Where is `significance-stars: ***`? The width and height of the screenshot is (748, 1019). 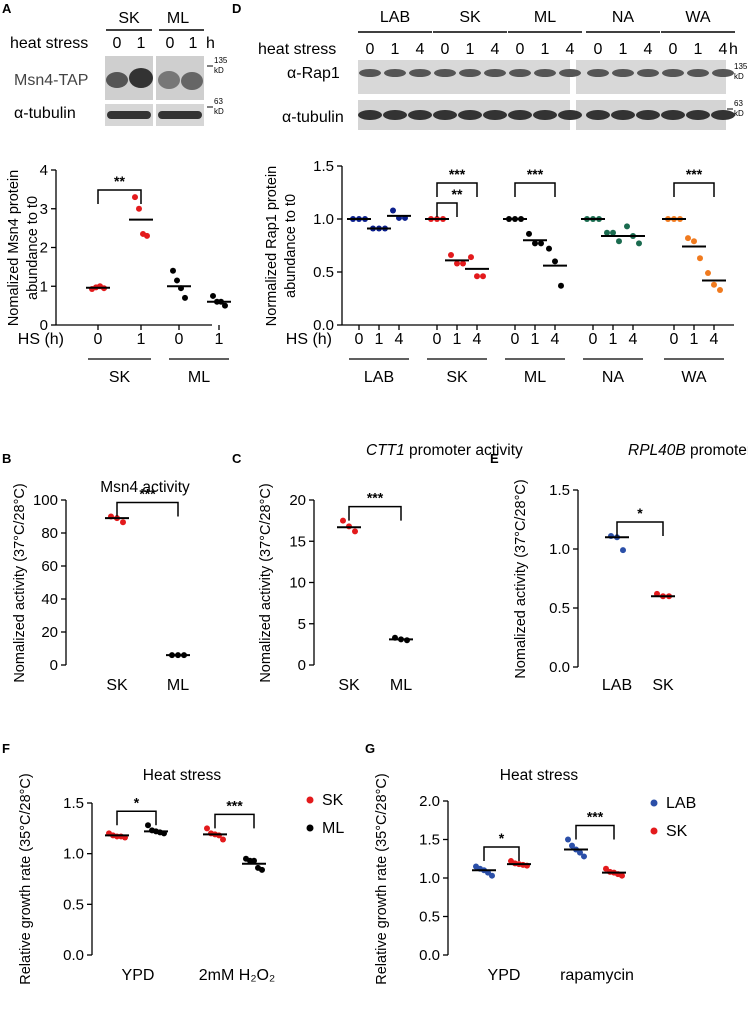
significance-stars: *** is located at coordinates (375, 498).